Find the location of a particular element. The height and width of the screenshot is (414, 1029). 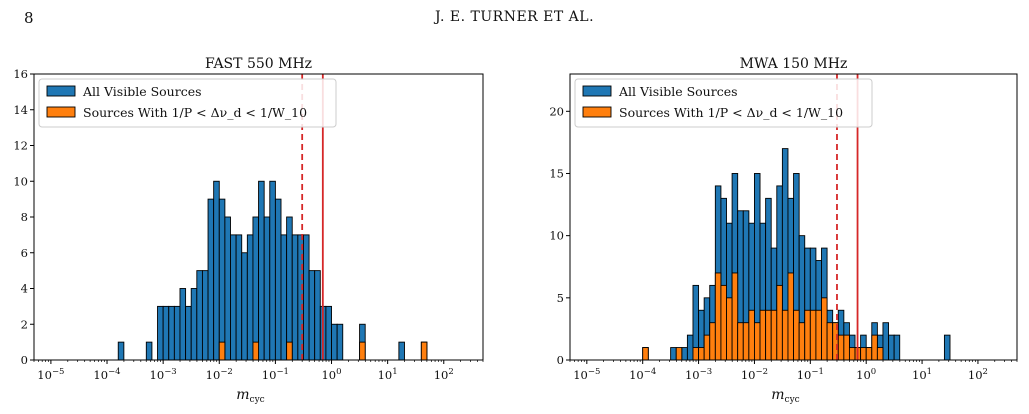

chart-title: MWA 150 MHz is located at coordinates (794, 64).